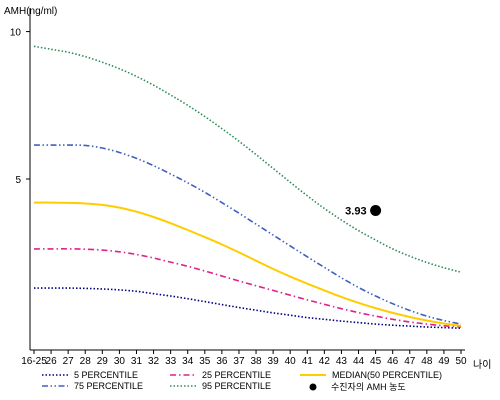 The image size is (500, 400). What do you see at coordinates (239, 361) in the screenshot?
I see `x-tick-label: 37` at bounding box center [239, 361].